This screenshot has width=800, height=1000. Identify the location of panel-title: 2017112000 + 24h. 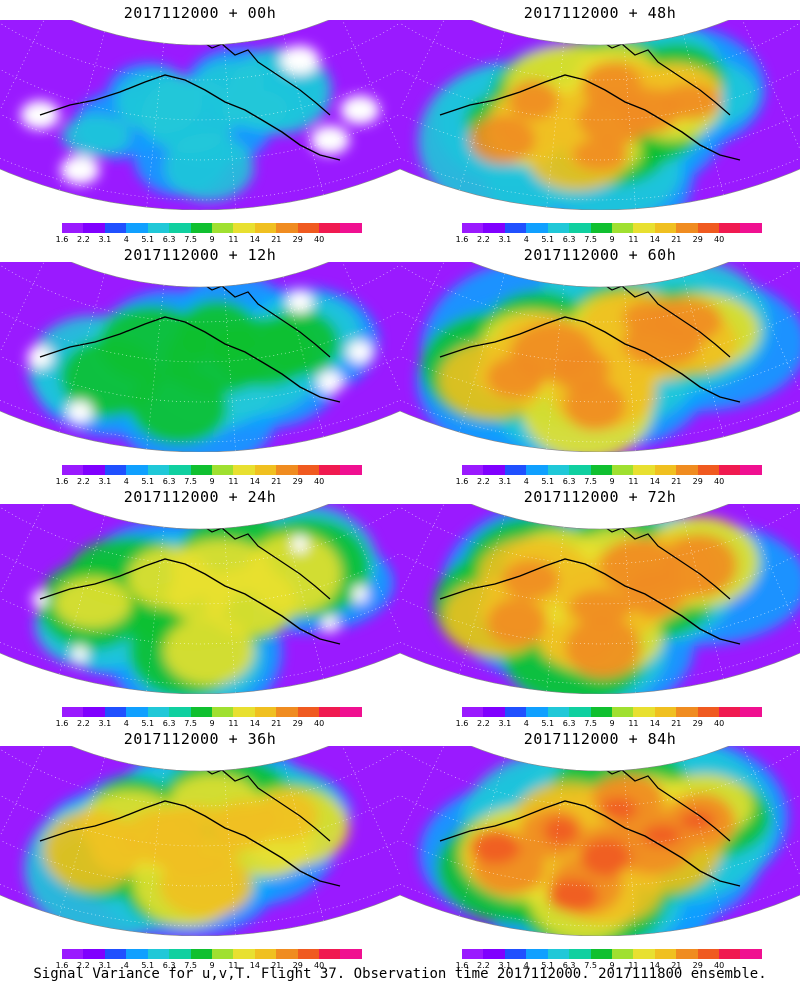
(200, 497).